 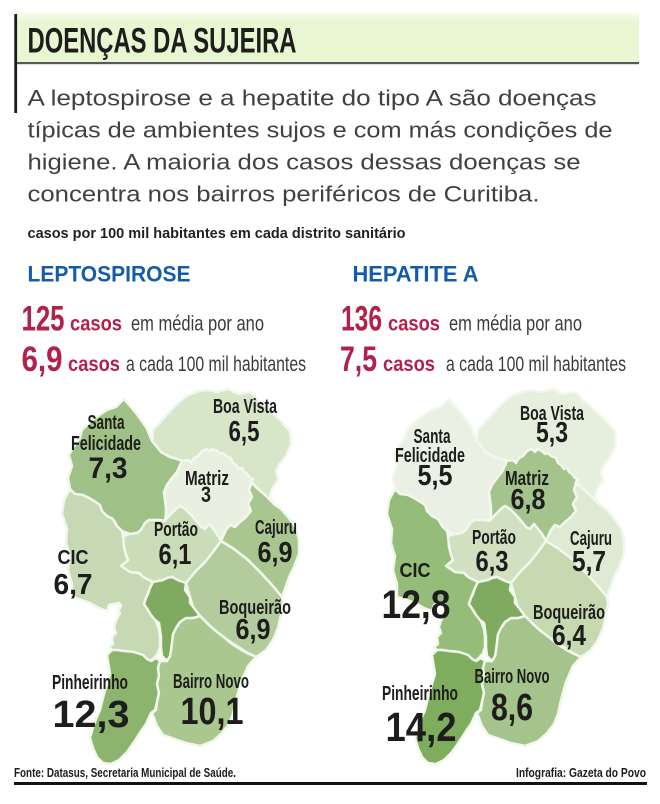 I want to click on svg-text: 8,6, so click(x=512, y=708).